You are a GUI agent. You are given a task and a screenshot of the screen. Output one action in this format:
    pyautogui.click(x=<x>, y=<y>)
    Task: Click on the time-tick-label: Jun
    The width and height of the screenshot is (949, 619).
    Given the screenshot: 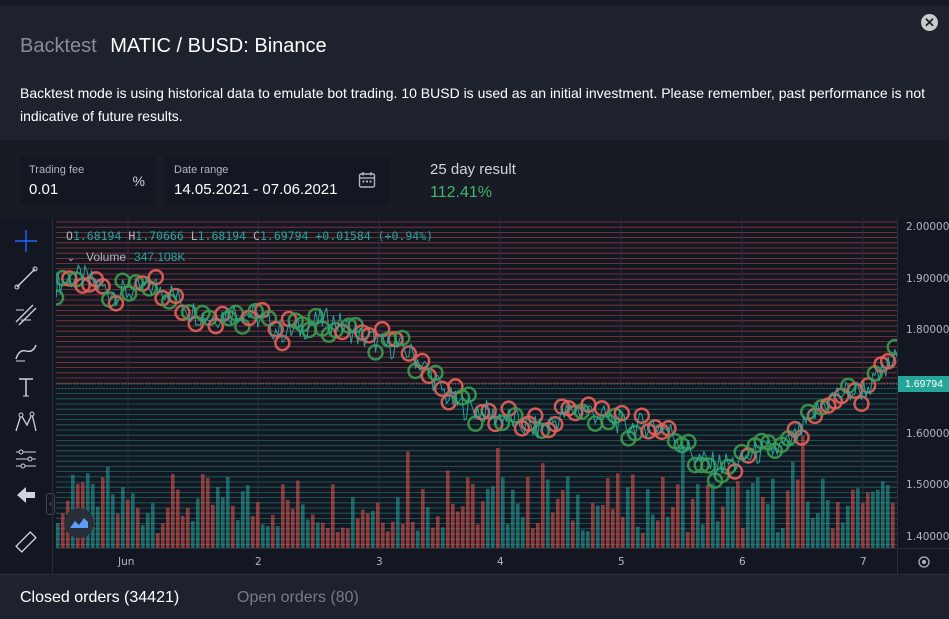 What is the action you would take?
    pyautogui.click(x=126, y=562)
    